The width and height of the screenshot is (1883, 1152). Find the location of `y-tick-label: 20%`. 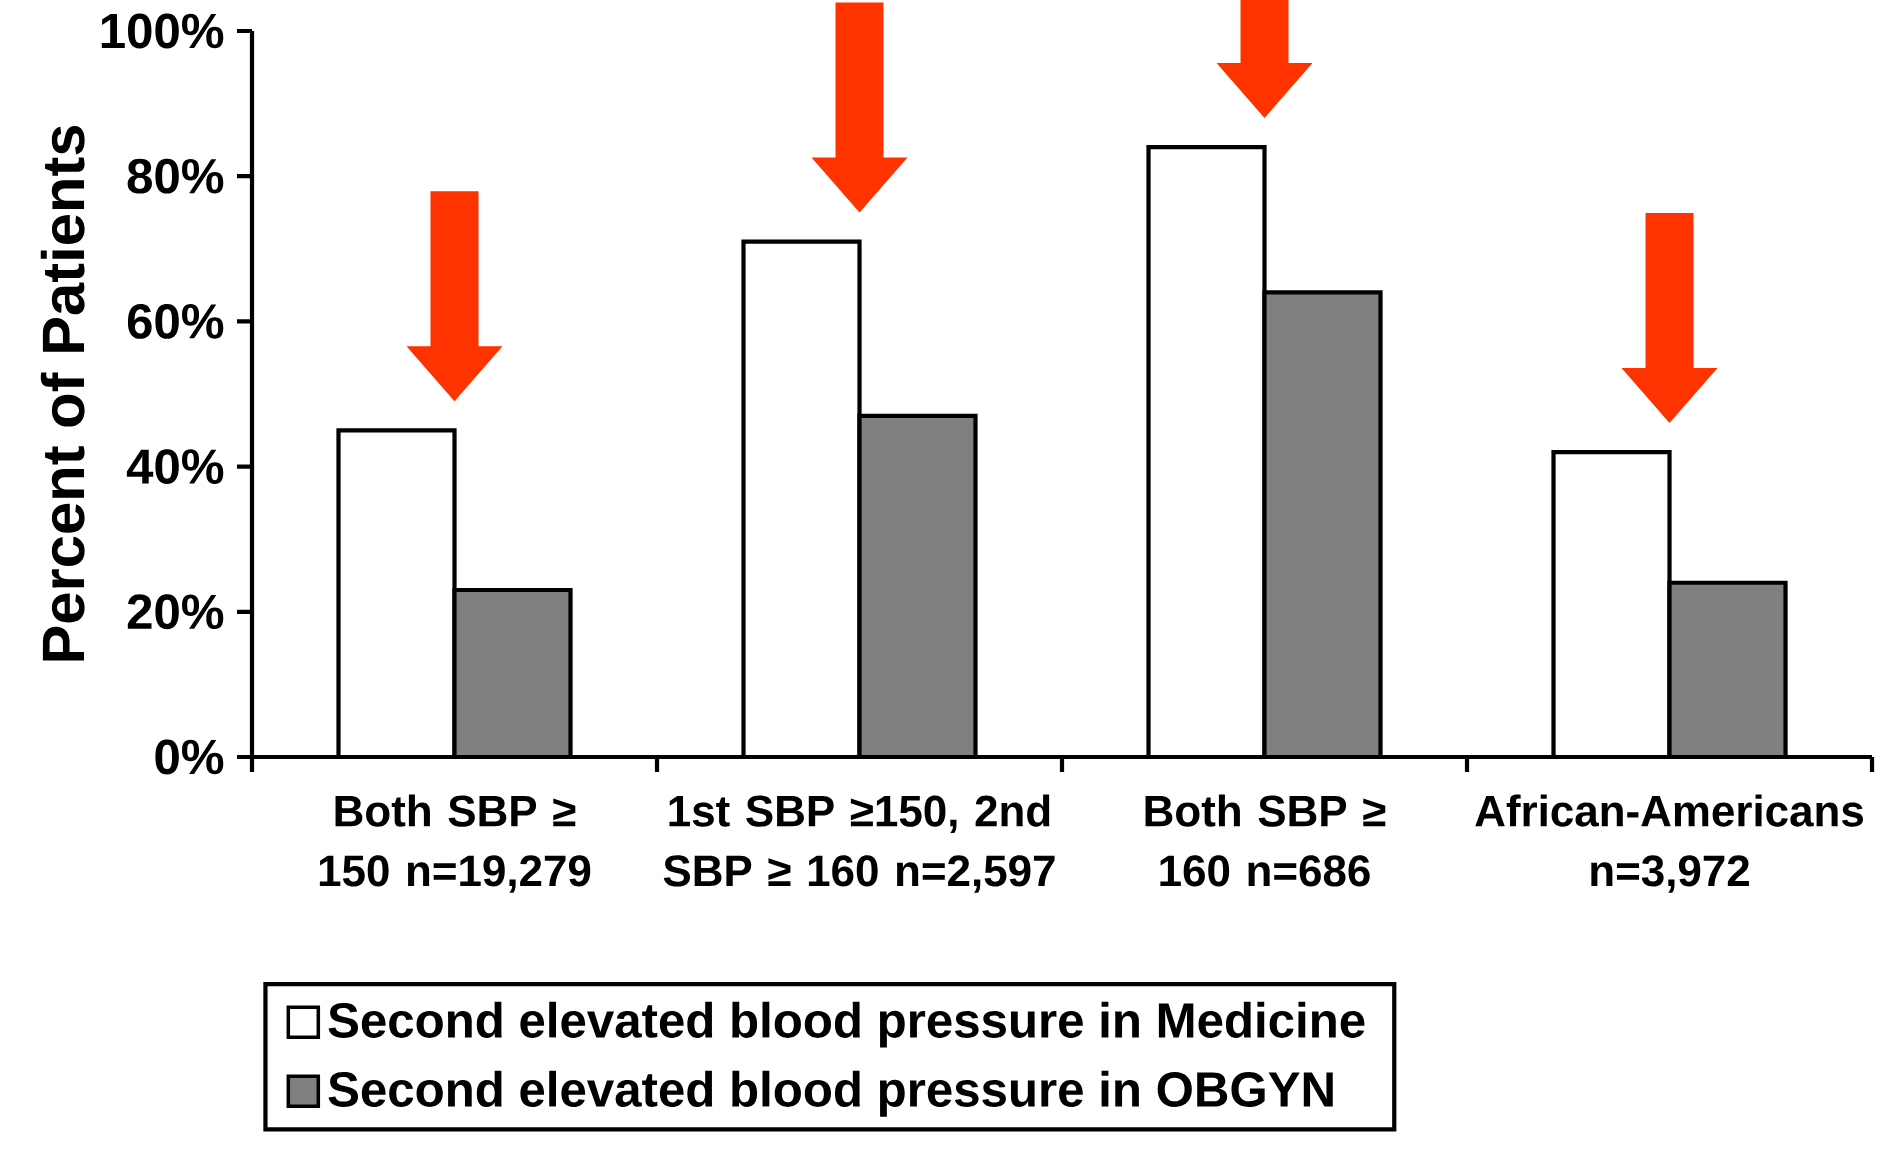

y-tick-label: 20% is located at coordinates (175, 612).